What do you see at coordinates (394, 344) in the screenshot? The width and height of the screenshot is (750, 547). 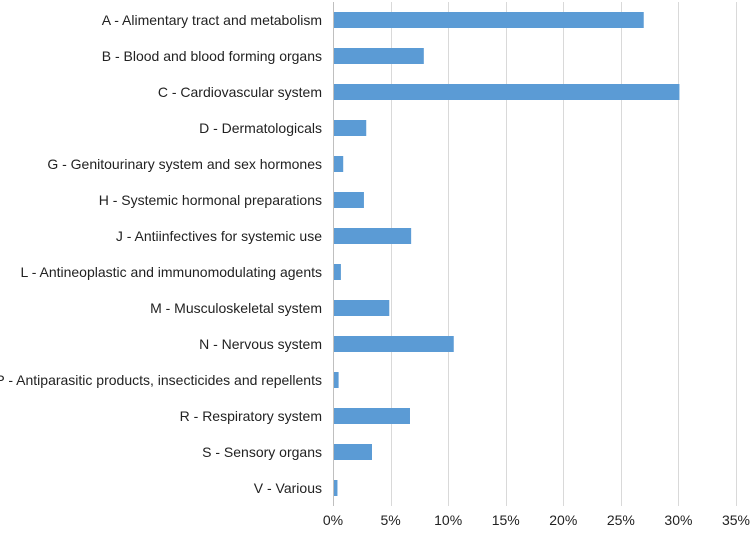 I see `bar-n` at bounding box center [394, 344].